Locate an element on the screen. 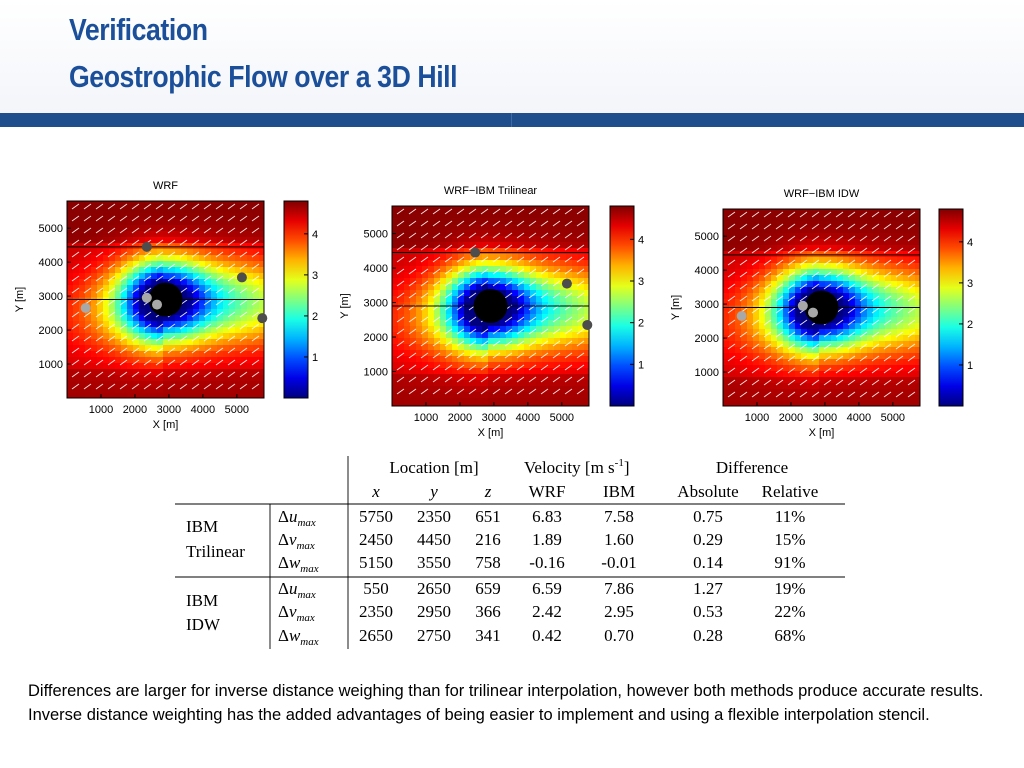  table-cell: 1.60 is located at coordinates (619, 539).